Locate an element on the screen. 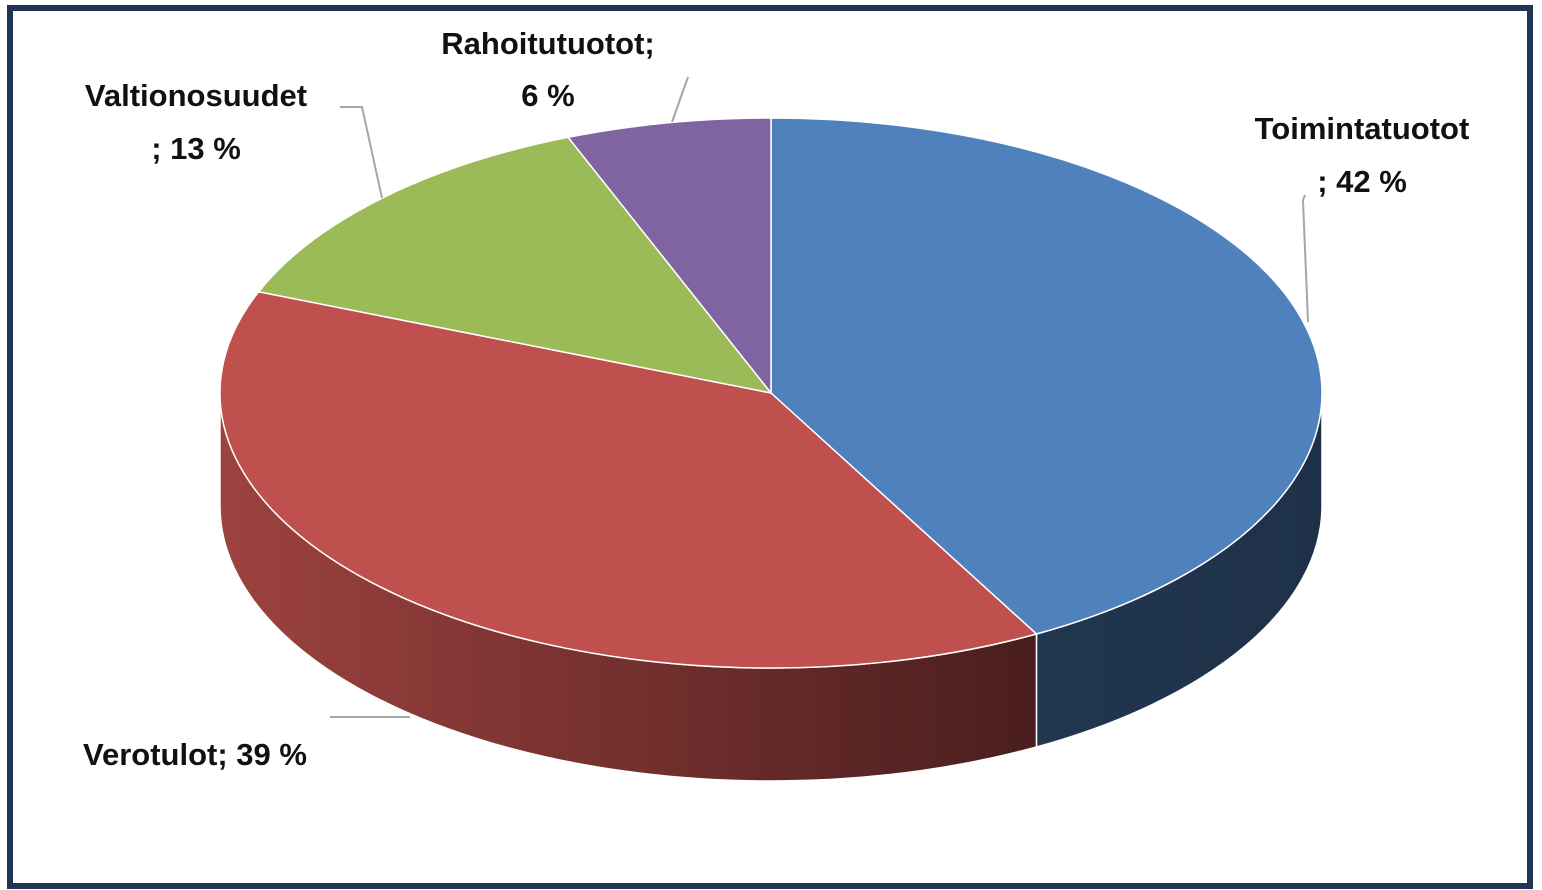  data-label-value: ; 39 % is located at coordinates (262, 754).